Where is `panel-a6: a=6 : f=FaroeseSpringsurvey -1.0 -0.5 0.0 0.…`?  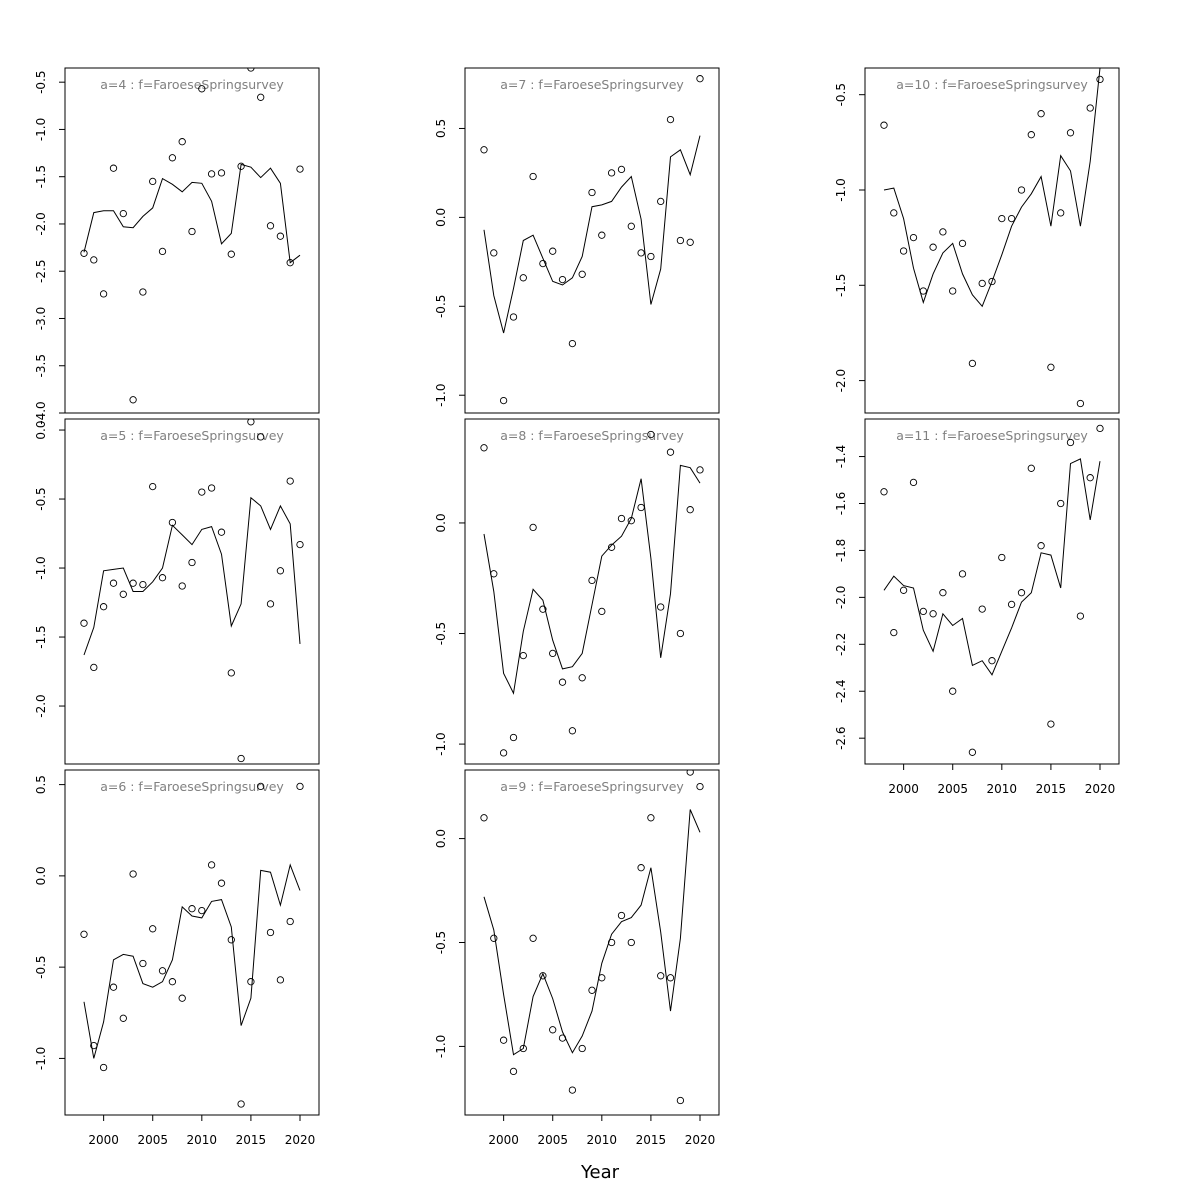 panel-a6: a=6 : f=FaroeseSpringsurvey -1.0 -0.5 0.0 0.… is located at coordinates (177, 958).